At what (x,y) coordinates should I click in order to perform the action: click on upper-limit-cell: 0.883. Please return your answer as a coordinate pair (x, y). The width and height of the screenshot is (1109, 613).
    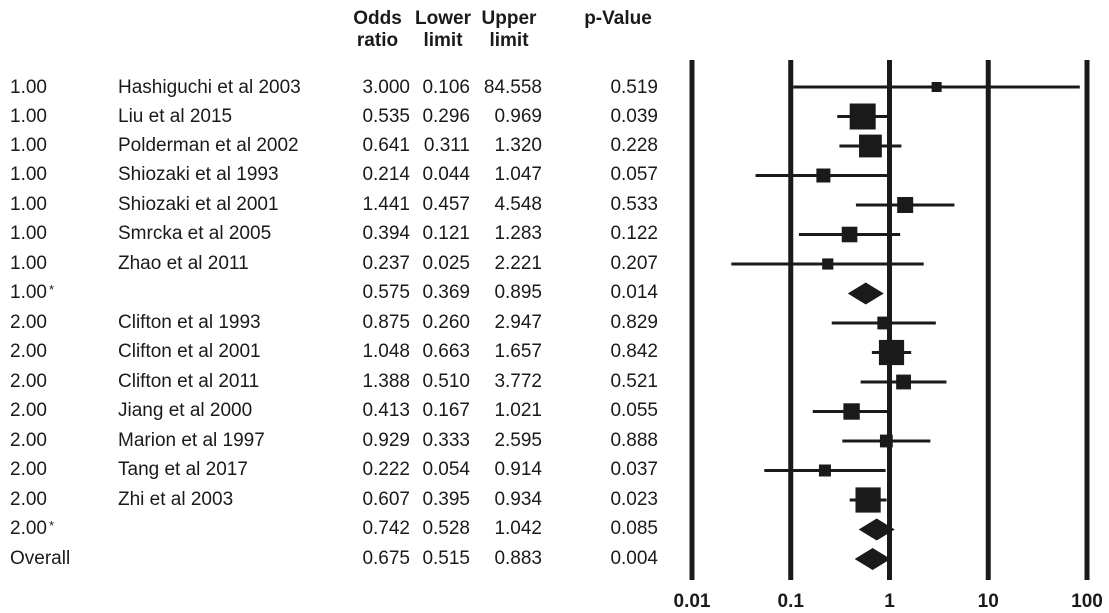
    Looking at the image, I should click on (518, 558).